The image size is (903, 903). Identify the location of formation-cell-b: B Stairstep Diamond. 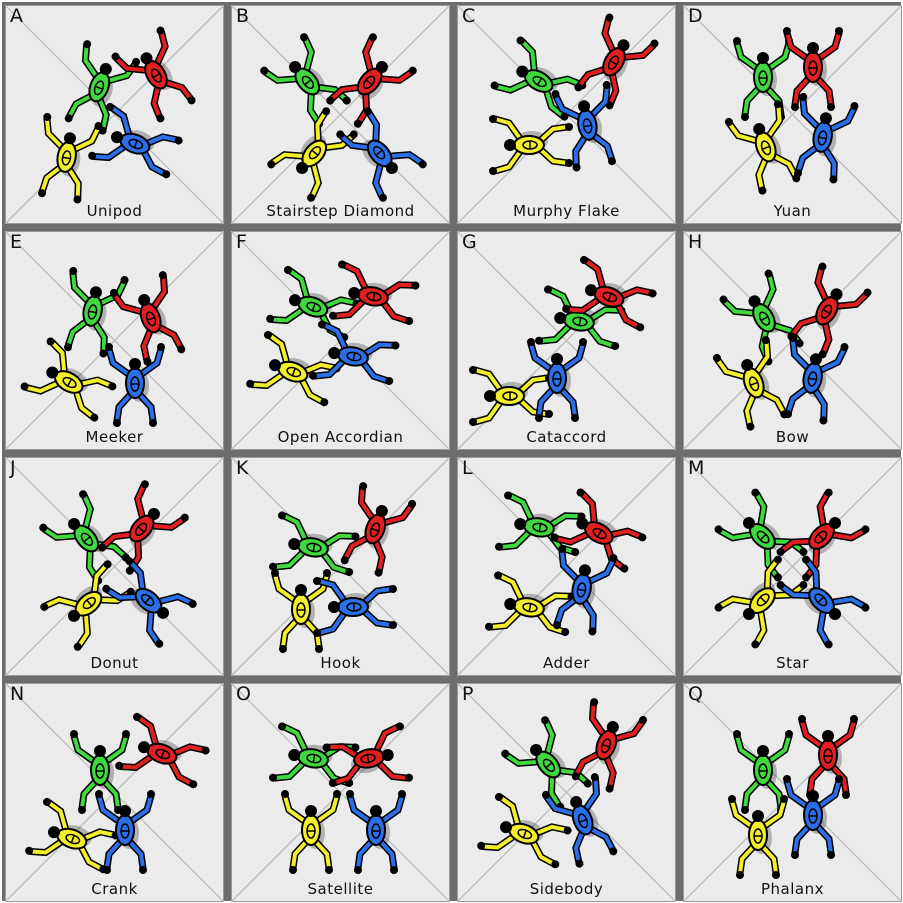
(340, 114).